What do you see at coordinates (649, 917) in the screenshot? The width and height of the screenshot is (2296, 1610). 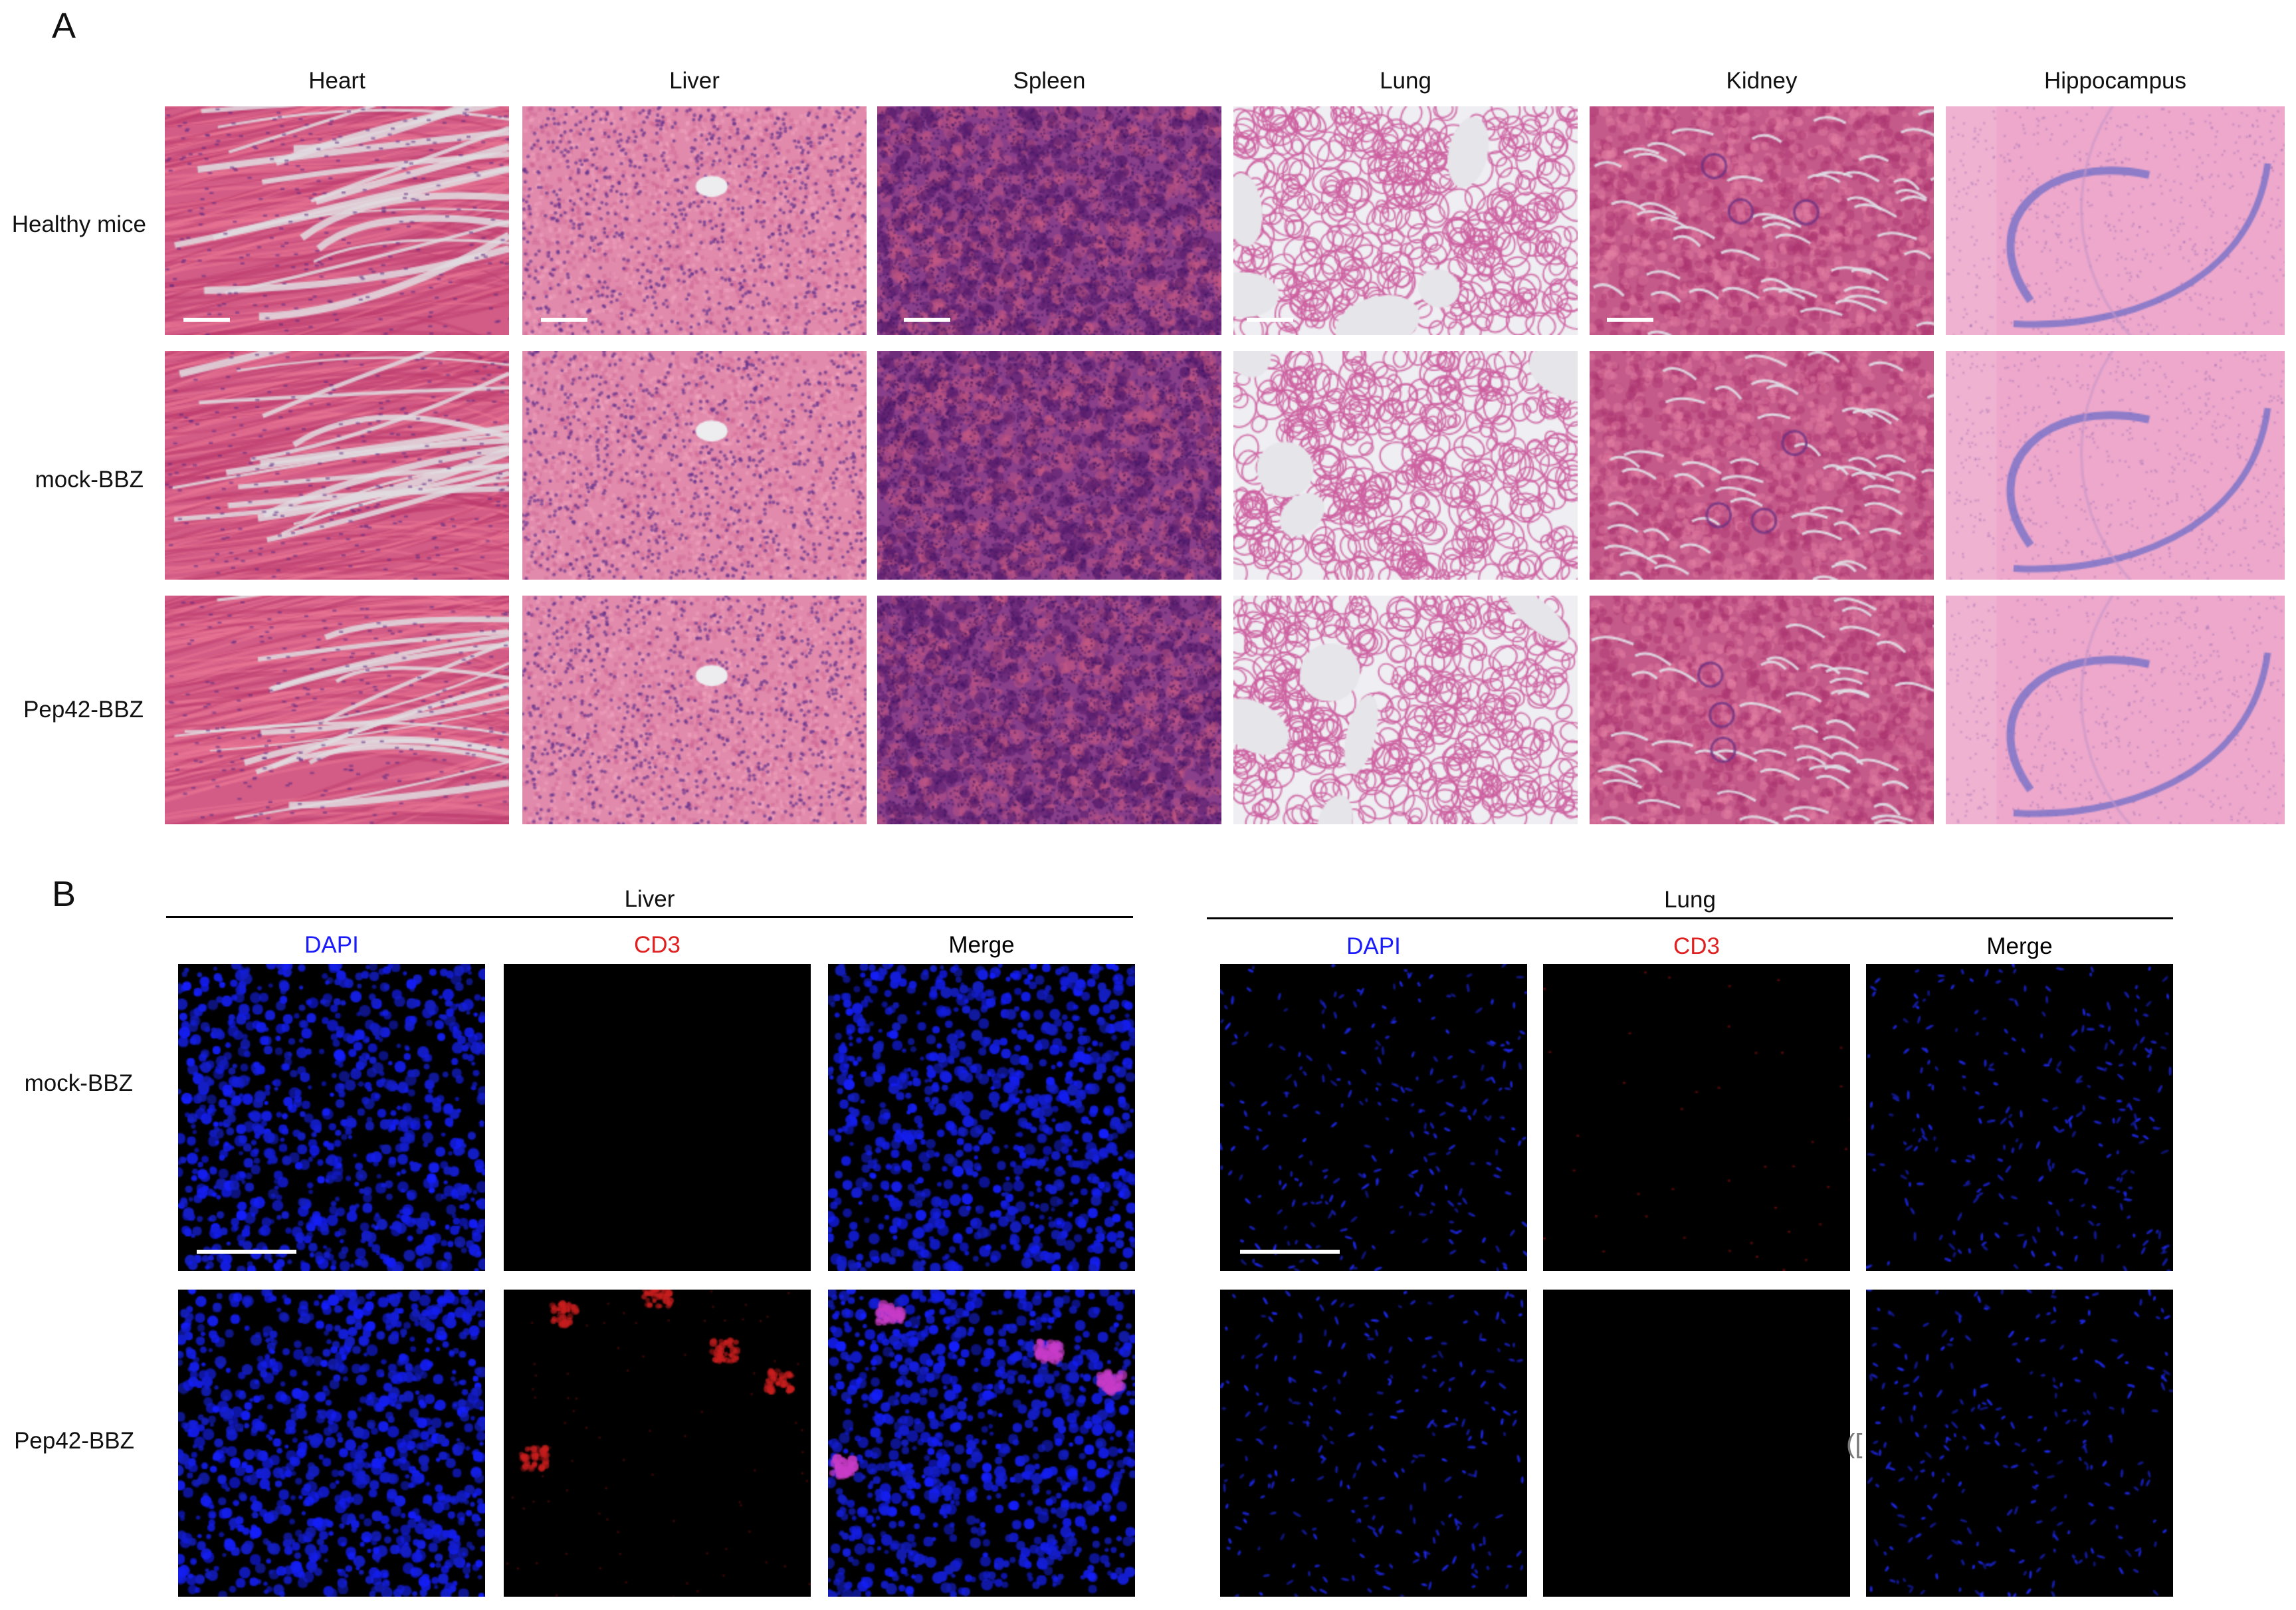 I see `group-divider-liver` at bounding box center [649, 917].